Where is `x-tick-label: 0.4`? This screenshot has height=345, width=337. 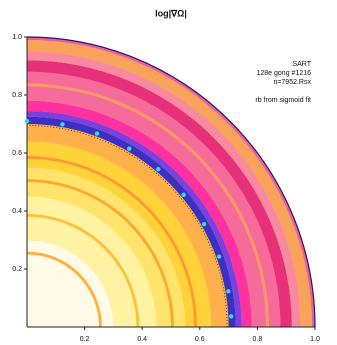
x-tick-label: 0.4 is located at coordinates (142, 339).